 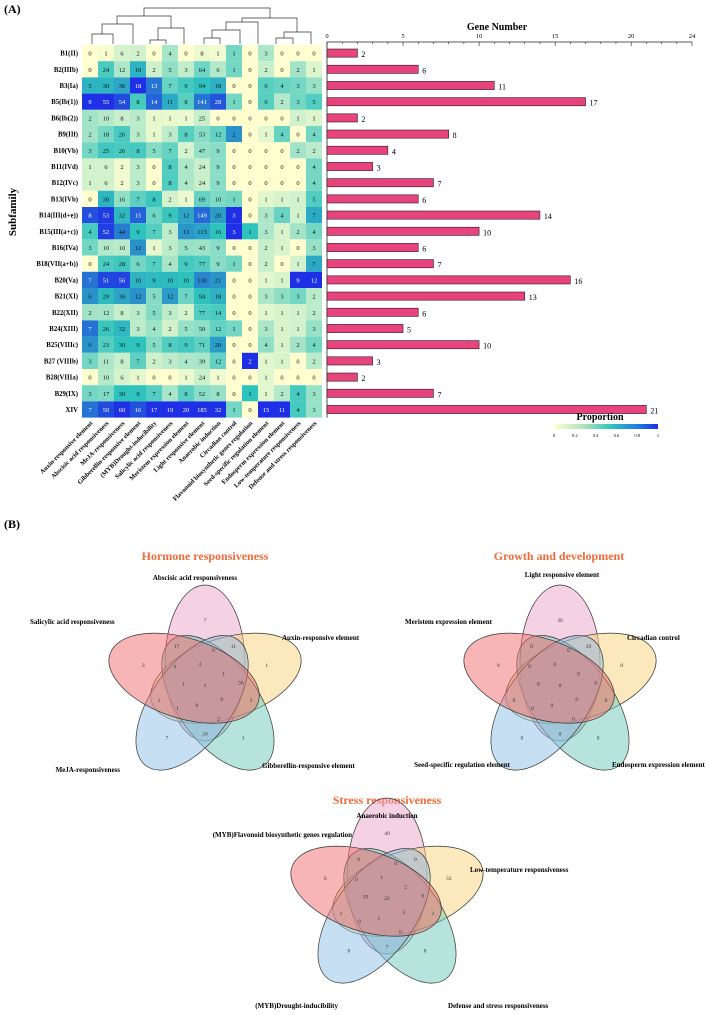 What do you see at coordinates (58, 216) in the screenshot?
I see `row-label: B14(III(d+e))` at bounding box center [58, 216].